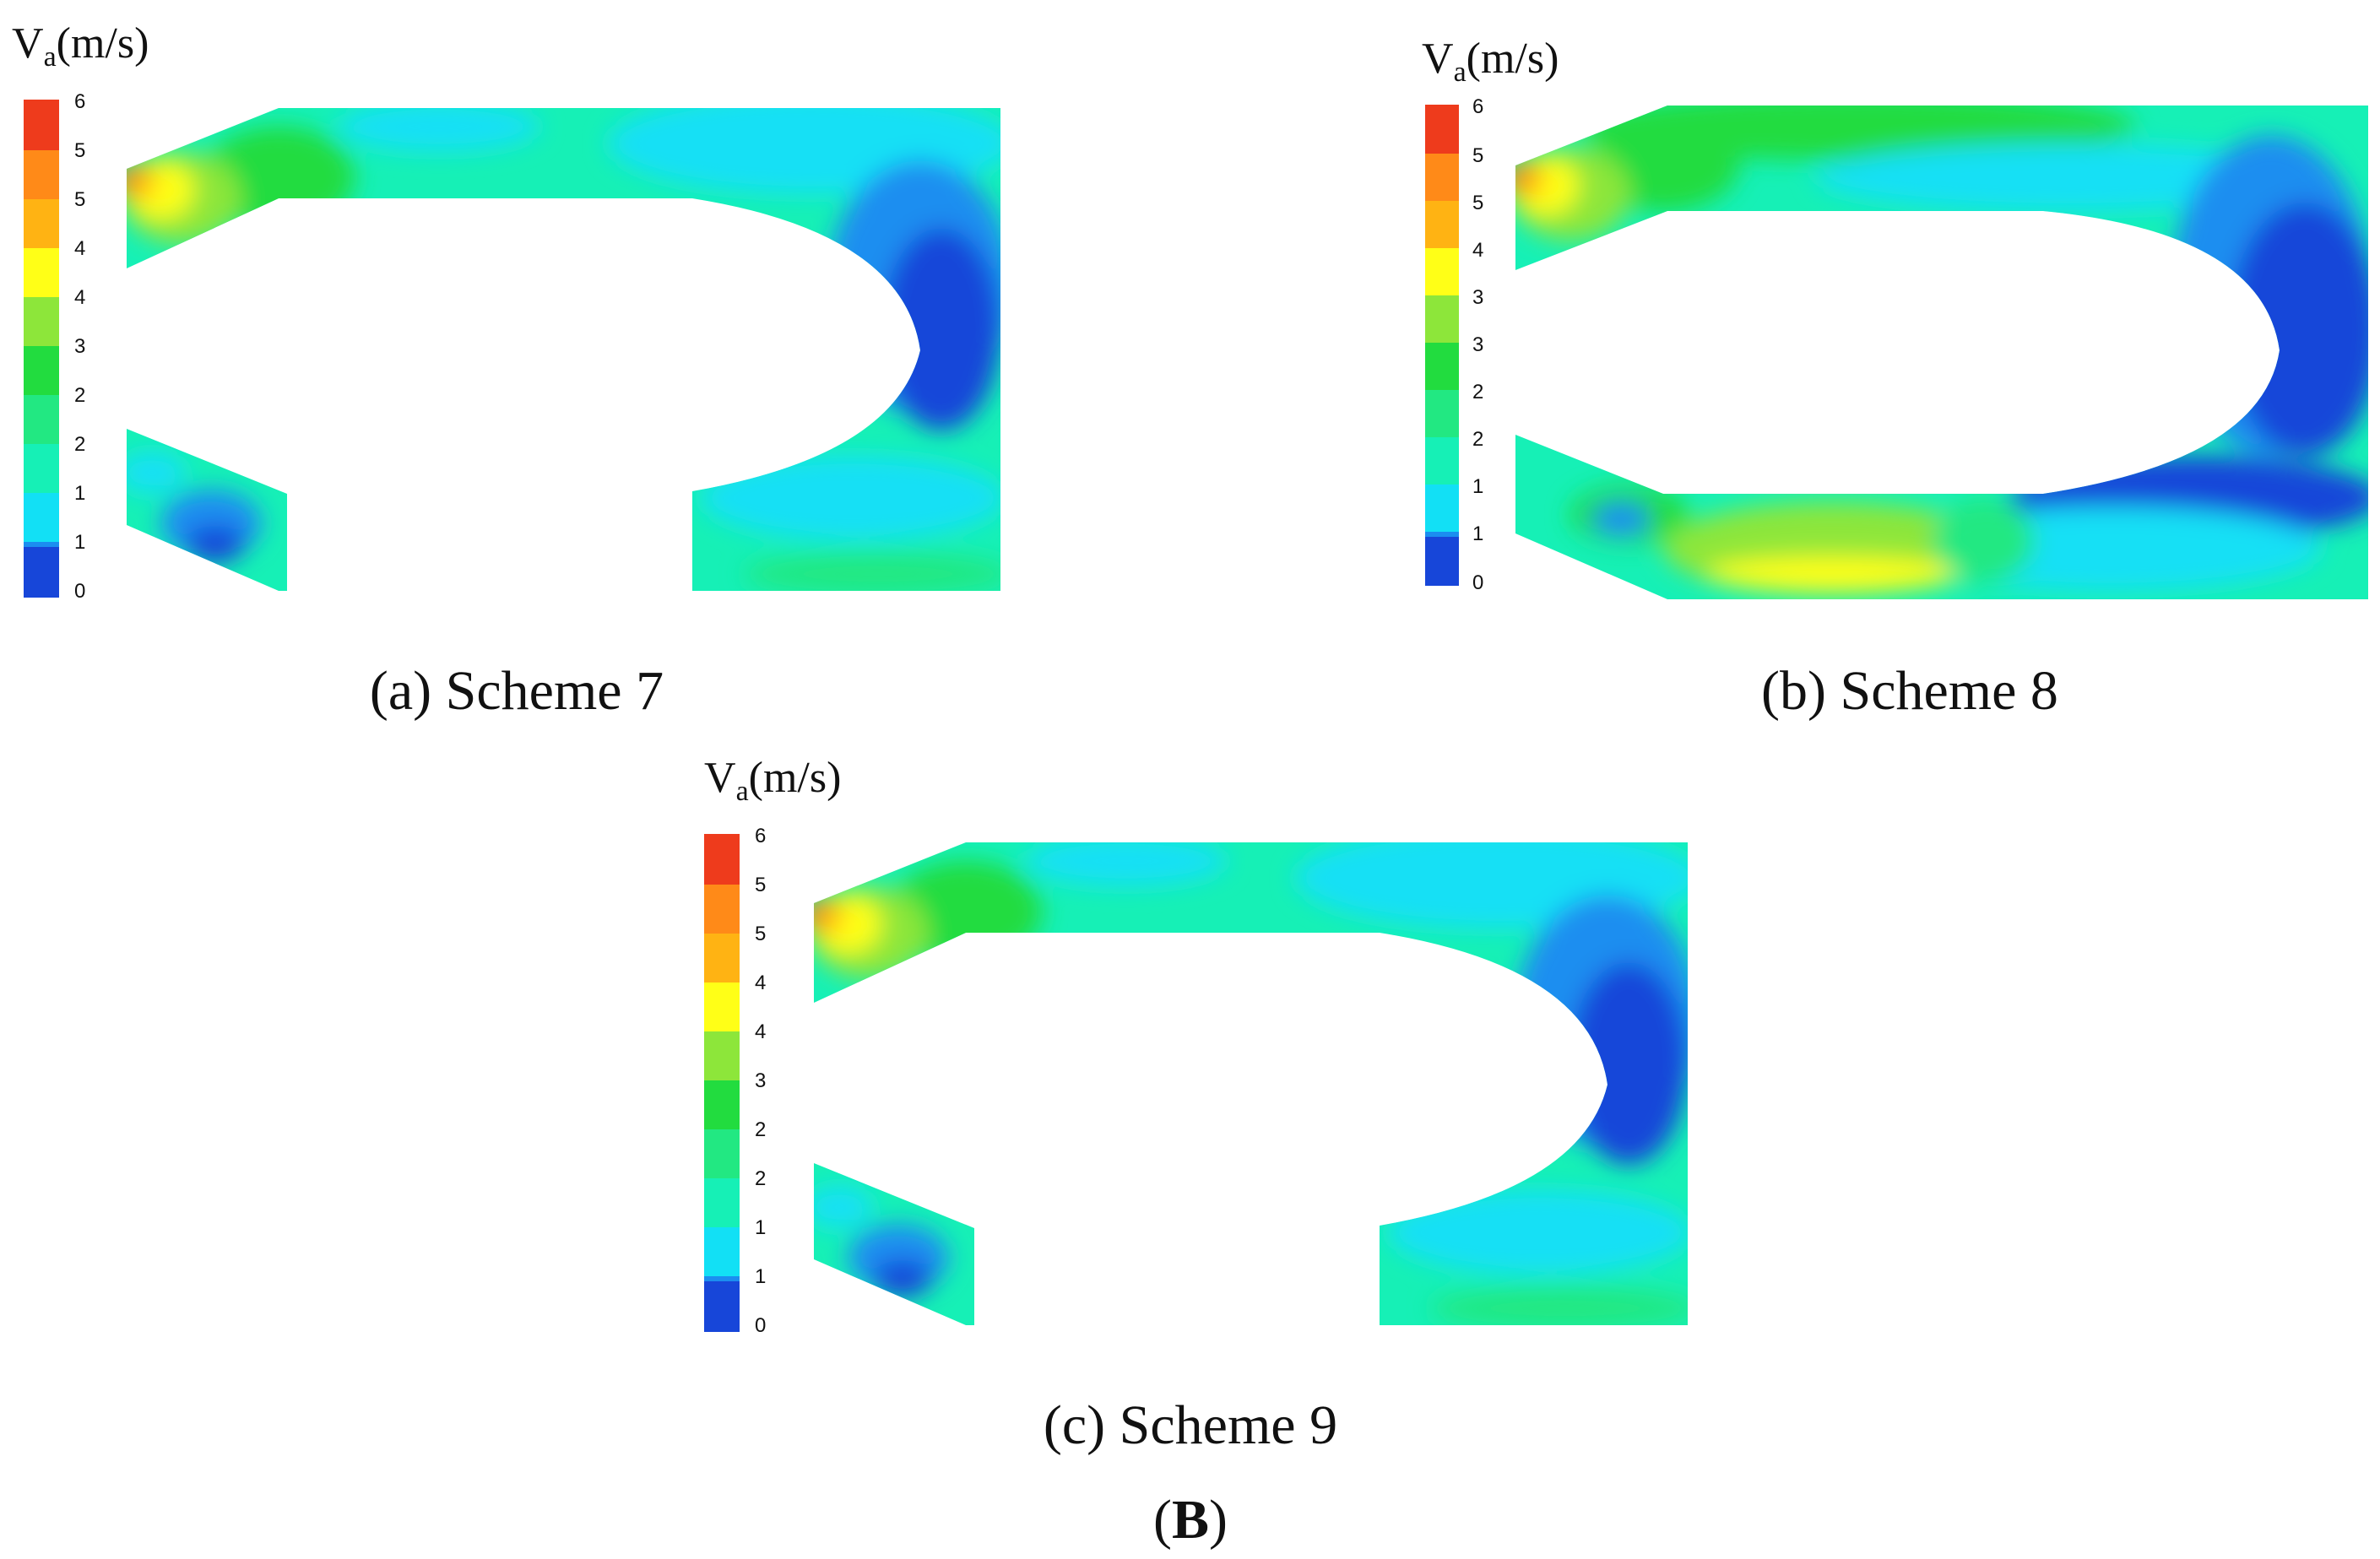  What do you see at coordinates (1909, 691) in the screenshot?
I see `panel-b-caption: (b) Scheme 8` at bounding box center [1909, 691].